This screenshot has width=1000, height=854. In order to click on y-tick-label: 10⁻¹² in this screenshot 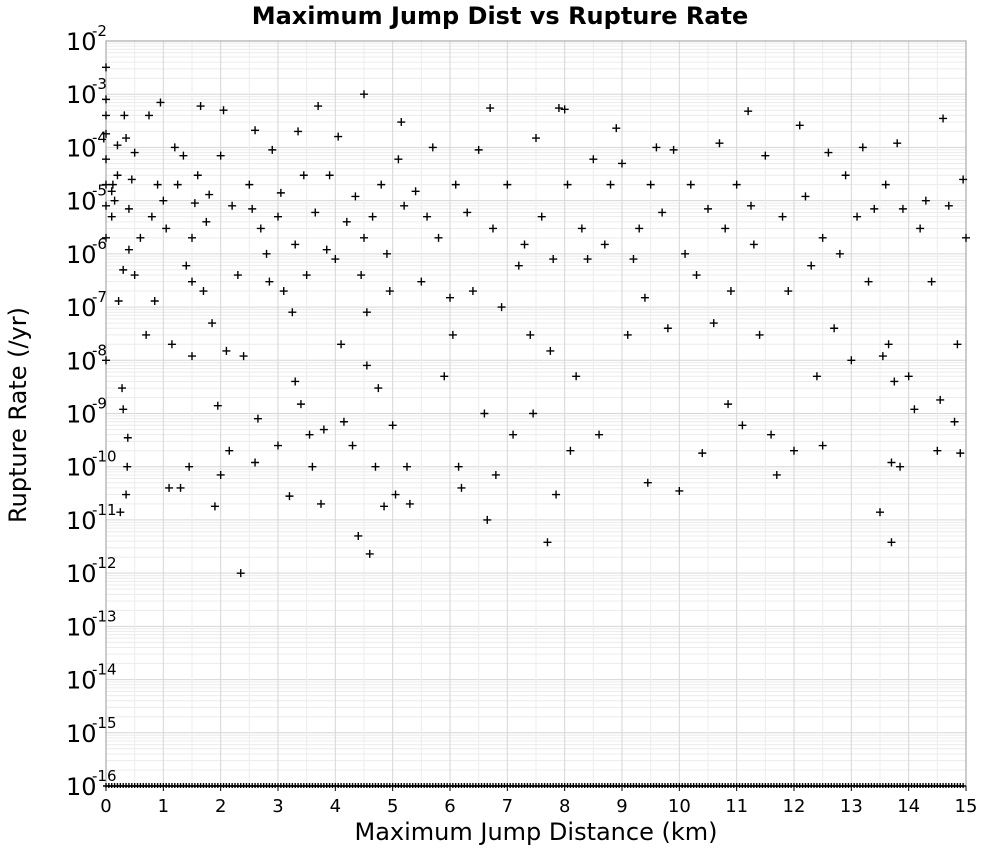, I will do `click(91, 571)`.